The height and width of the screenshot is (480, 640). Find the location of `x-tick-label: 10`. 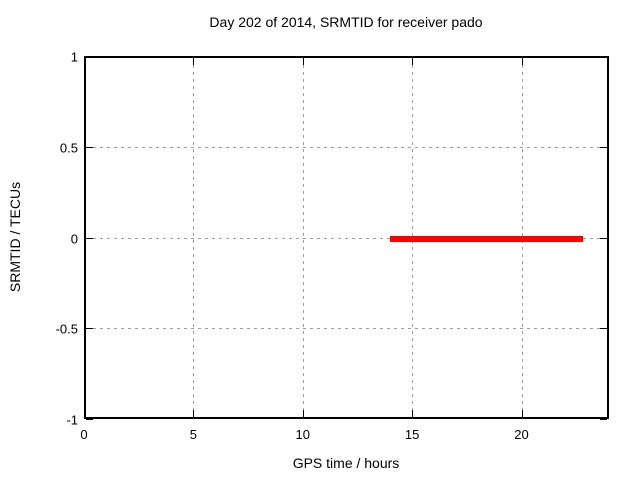

x-tick-label: 10 is located at coordinates (302, 434).